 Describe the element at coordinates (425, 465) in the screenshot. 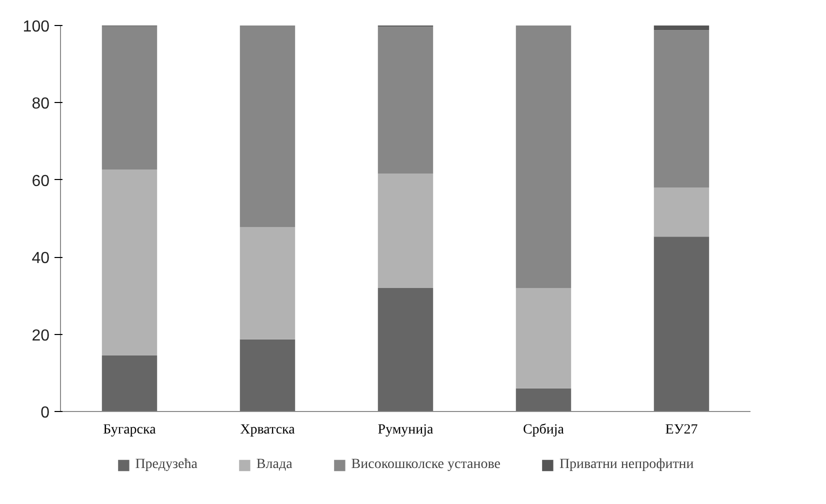

I see `legend-label: Високошколске установе` at that location.